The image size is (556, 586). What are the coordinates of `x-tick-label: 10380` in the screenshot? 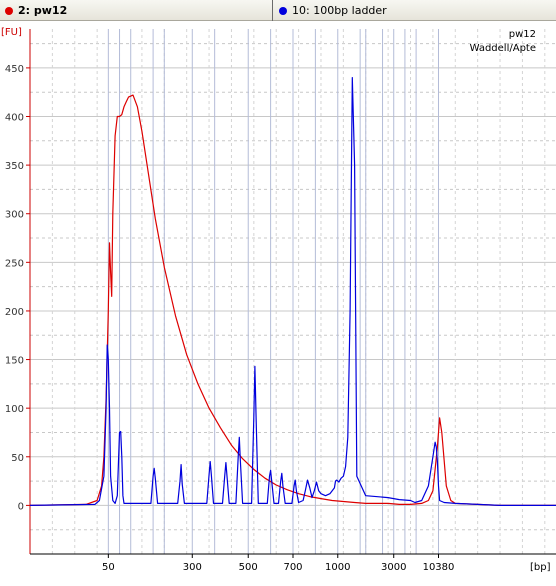 It's located at (439, 567).